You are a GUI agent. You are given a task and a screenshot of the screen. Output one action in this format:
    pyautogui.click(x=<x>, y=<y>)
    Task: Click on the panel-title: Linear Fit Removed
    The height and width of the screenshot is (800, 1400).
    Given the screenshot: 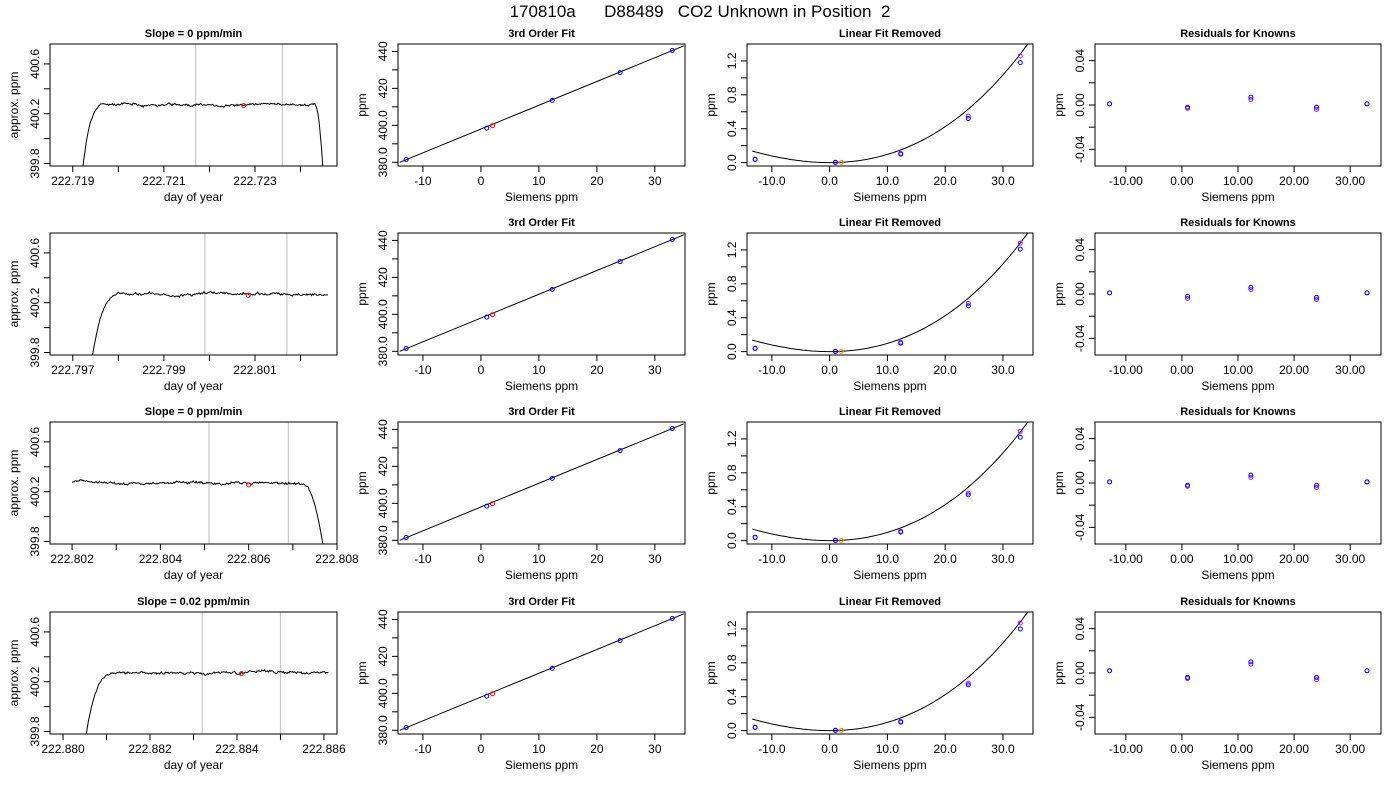 What is the action you would take?
    pyautogui.click(x=890, y=412)
    